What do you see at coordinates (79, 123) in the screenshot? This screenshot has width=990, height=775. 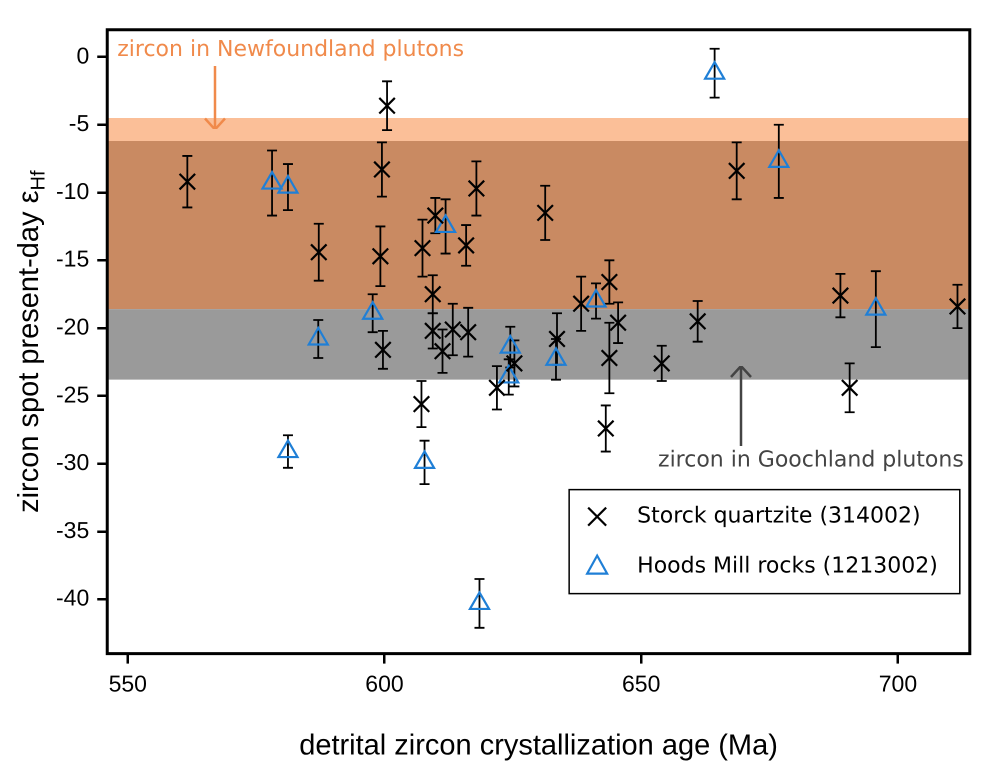 I see `y-tick-label: -5` at bounding box center [79, 123].